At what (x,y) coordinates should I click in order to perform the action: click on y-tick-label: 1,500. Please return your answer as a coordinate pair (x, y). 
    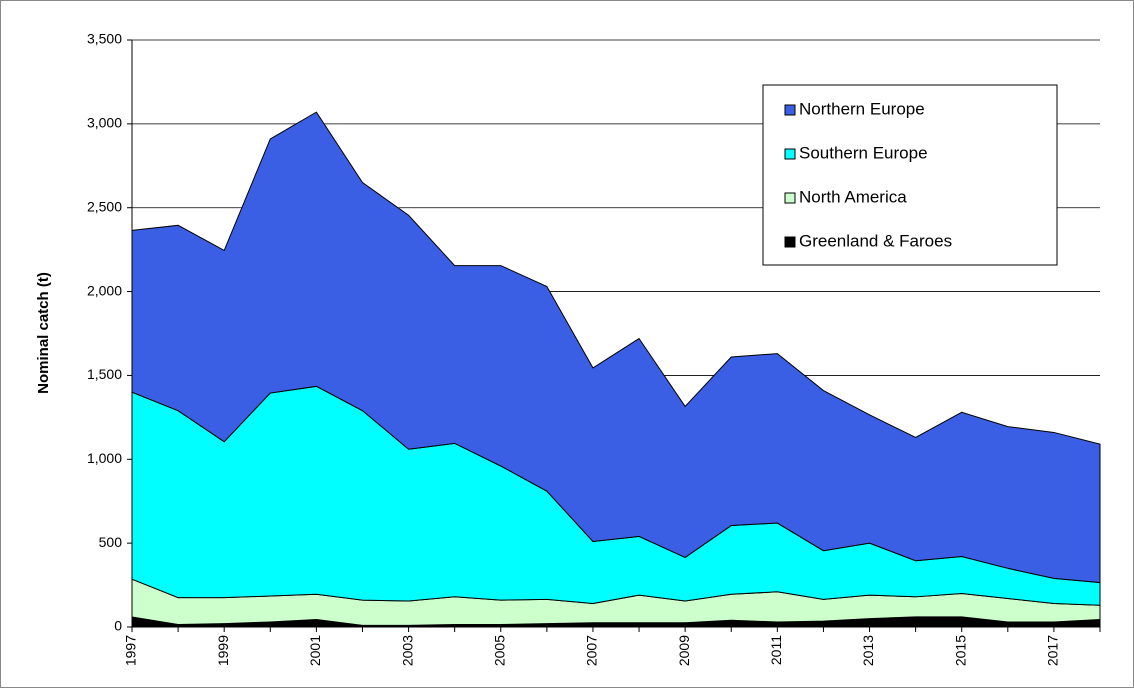
    Looking at the image, I should click on (104, 374).